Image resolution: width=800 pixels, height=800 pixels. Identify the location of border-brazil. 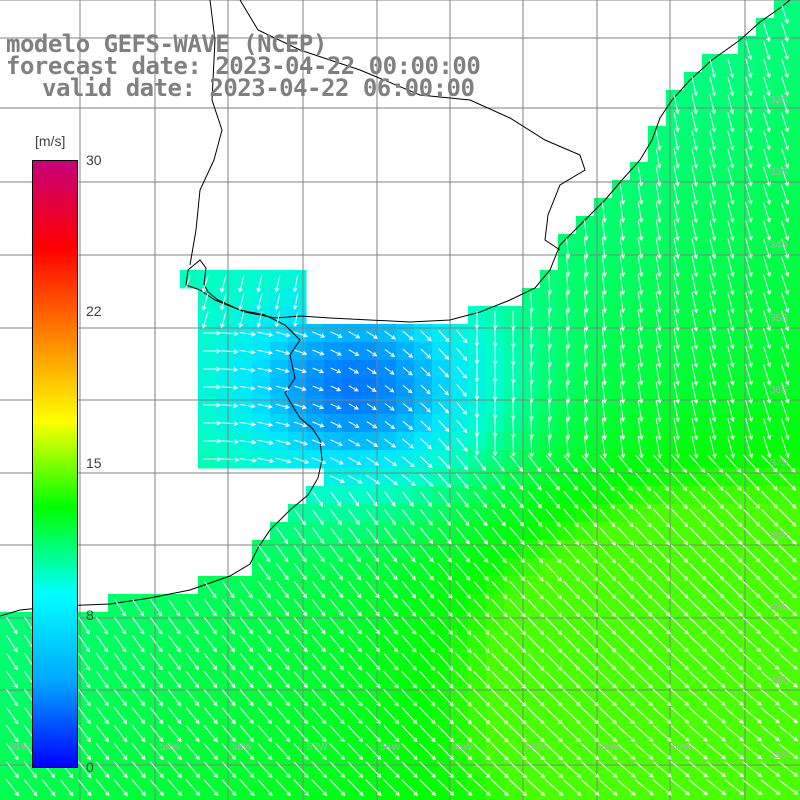
(412, 125).